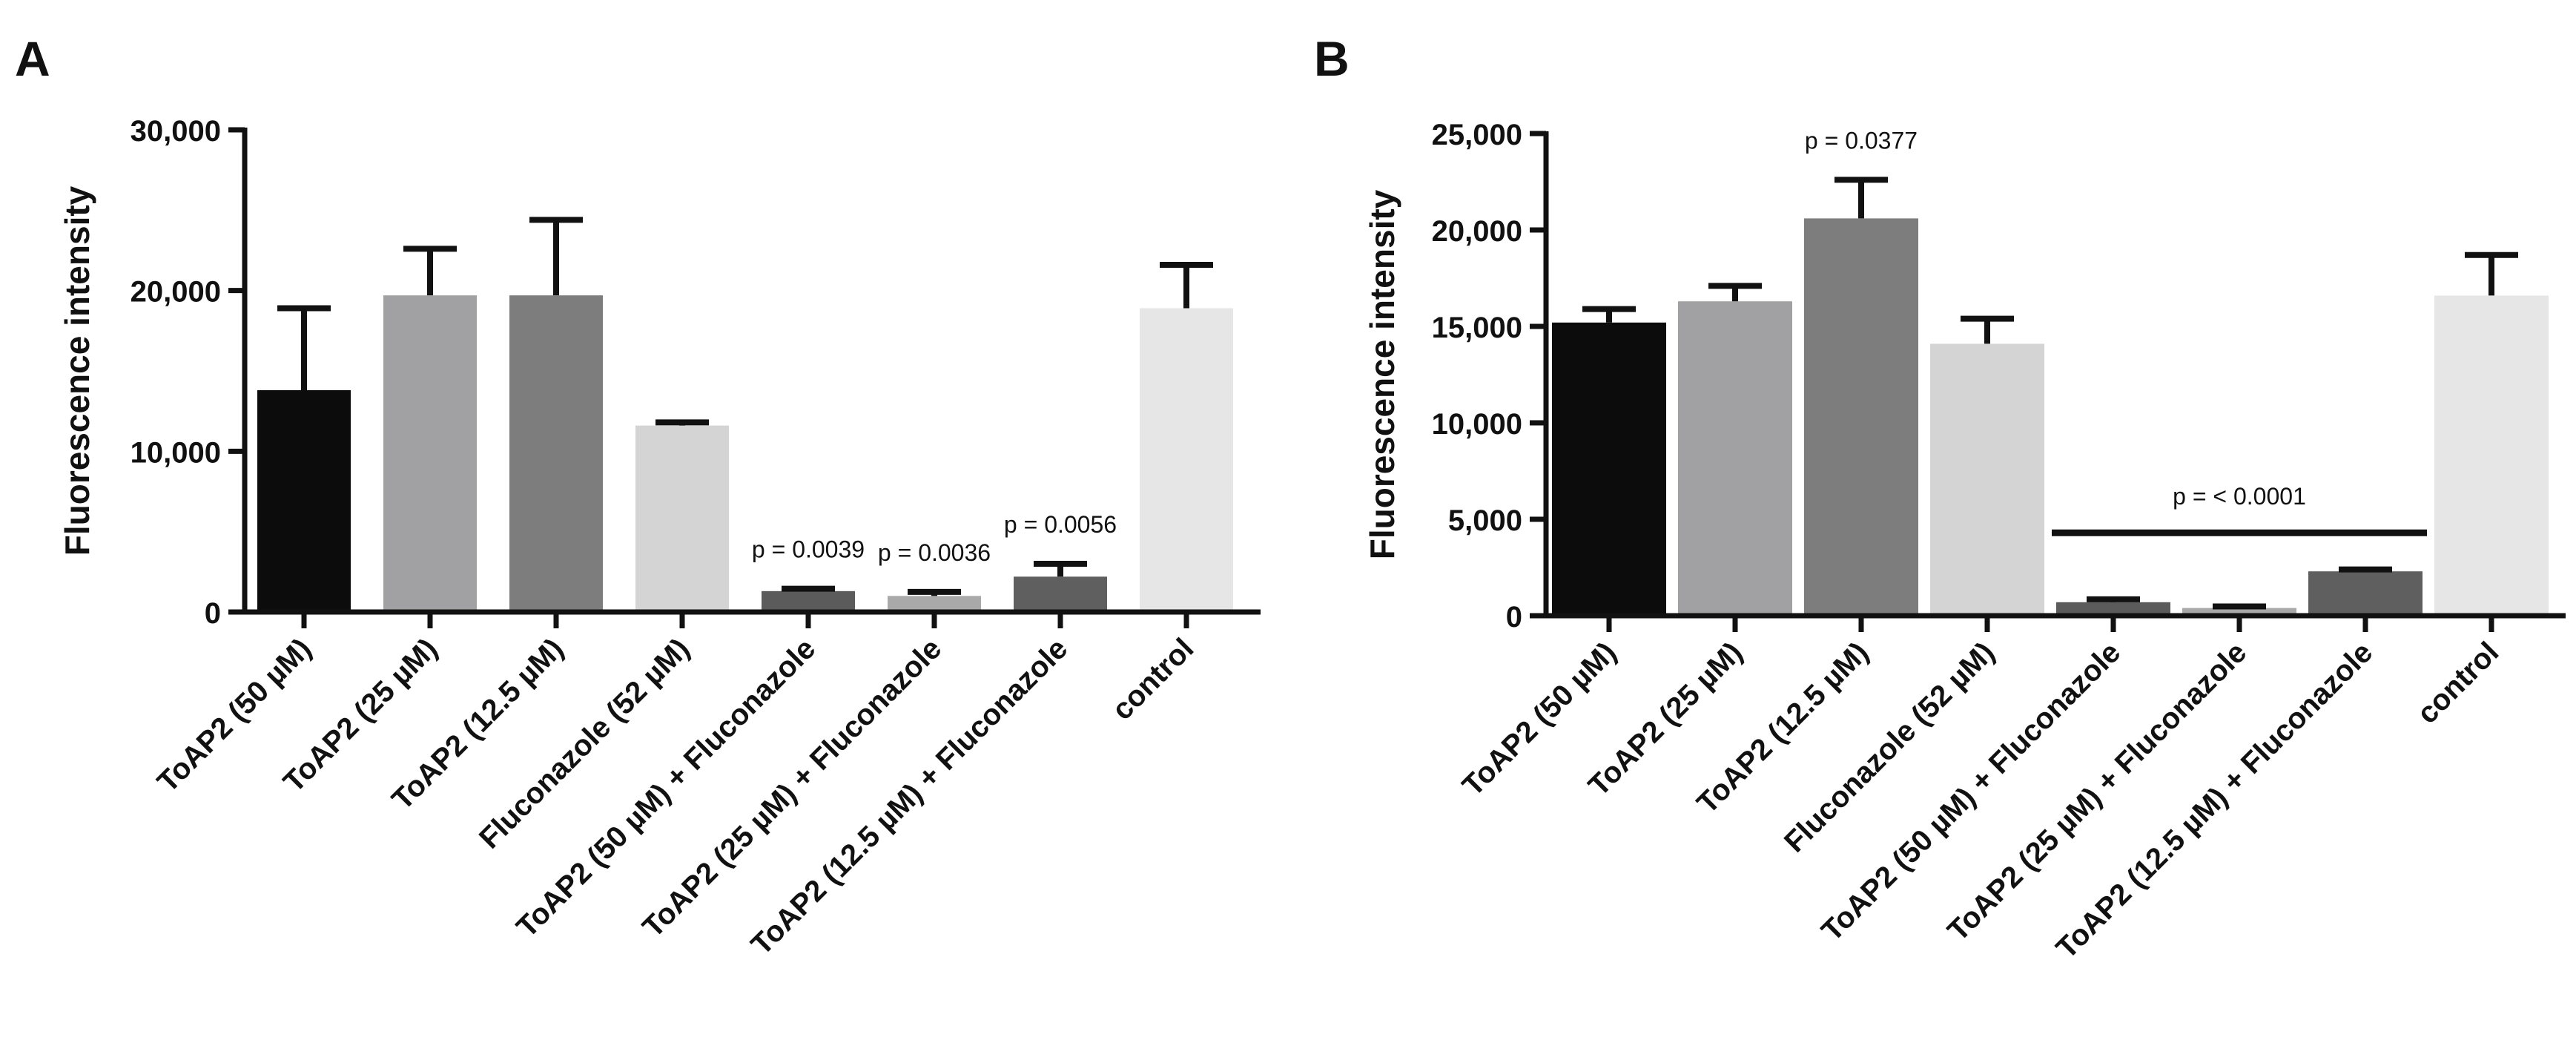 The image size is (2576, 1043). Describe the element at coordinates (1332, 58) in the screenshot. I see `panel-letter: B` at that location.